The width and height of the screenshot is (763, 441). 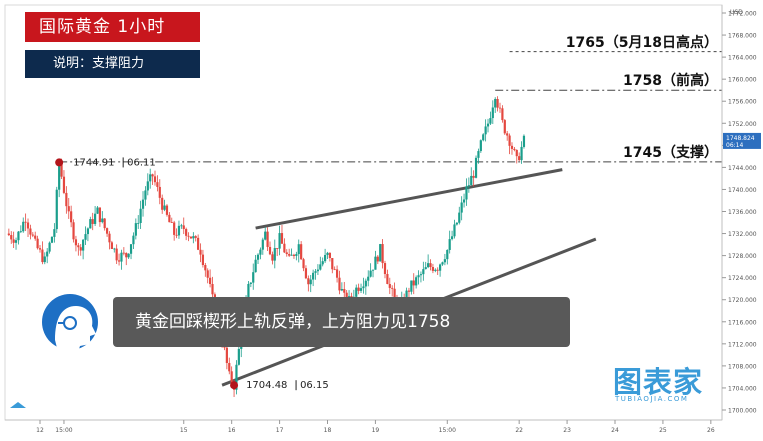 I want to click on y-tick-label: 1744.000, so click(x=742, y=168).